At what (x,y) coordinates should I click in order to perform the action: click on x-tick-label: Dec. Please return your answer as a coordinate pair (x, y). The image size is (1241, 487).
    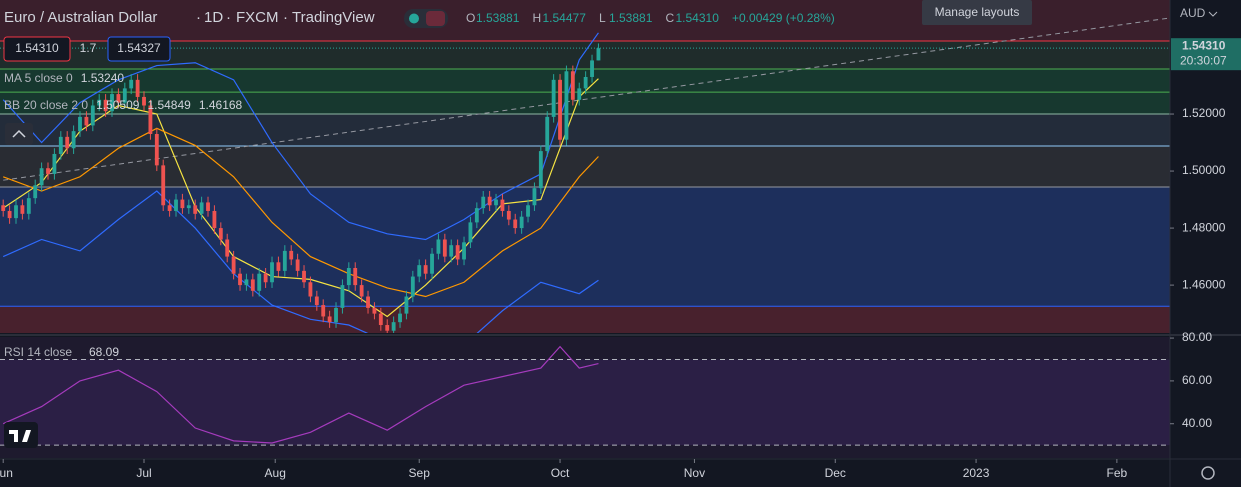
    Looking at the image, I should click on (835, 473).